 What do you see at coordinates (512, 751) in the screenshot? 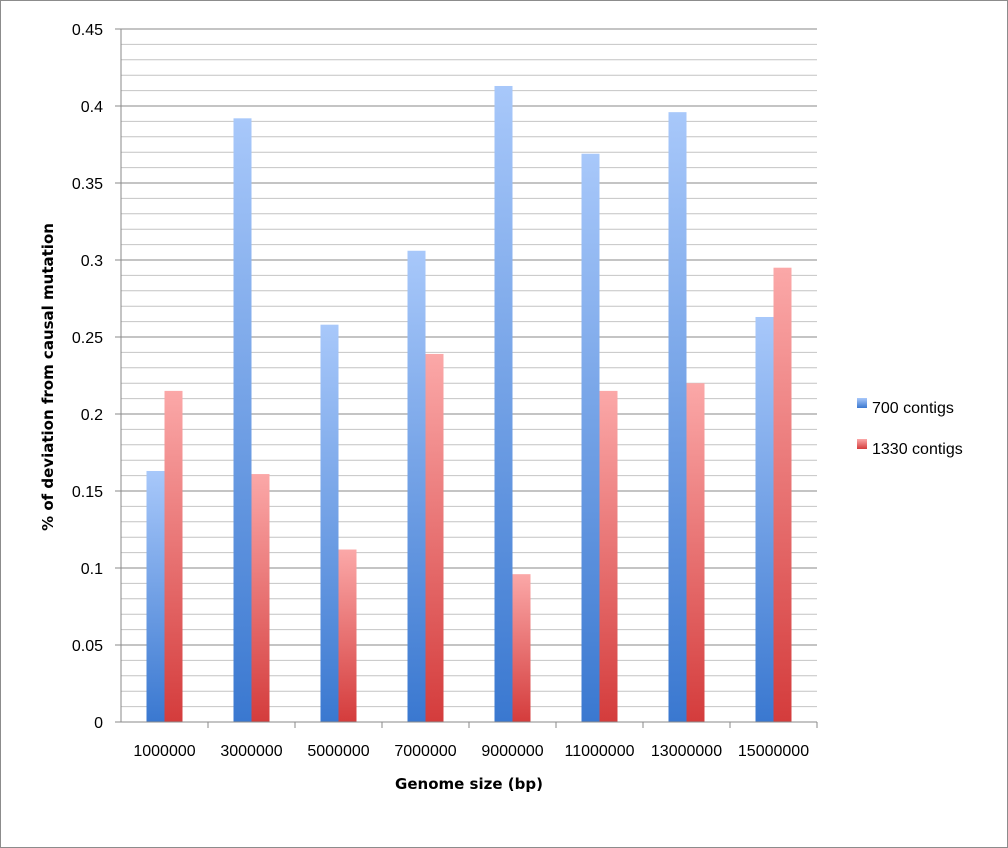
I see `x-tick-label: 9000000` at bounding box center [512, 751].